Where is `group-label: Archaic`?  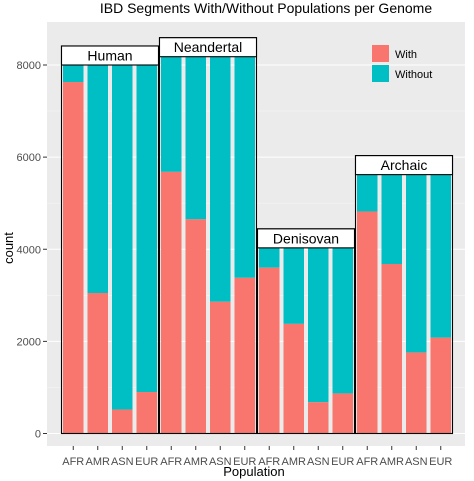 group-label: Archaic is located at coordinates (404, 165).